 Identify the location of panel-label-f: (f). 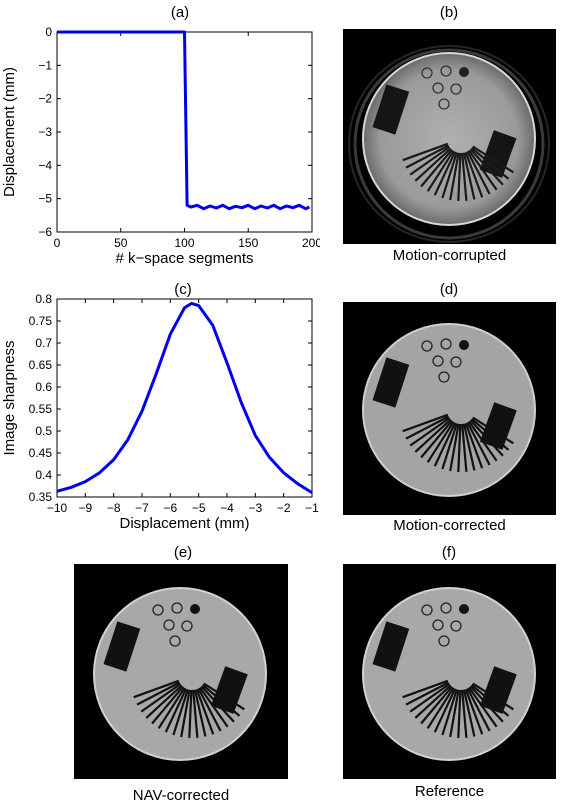
(449, 552).